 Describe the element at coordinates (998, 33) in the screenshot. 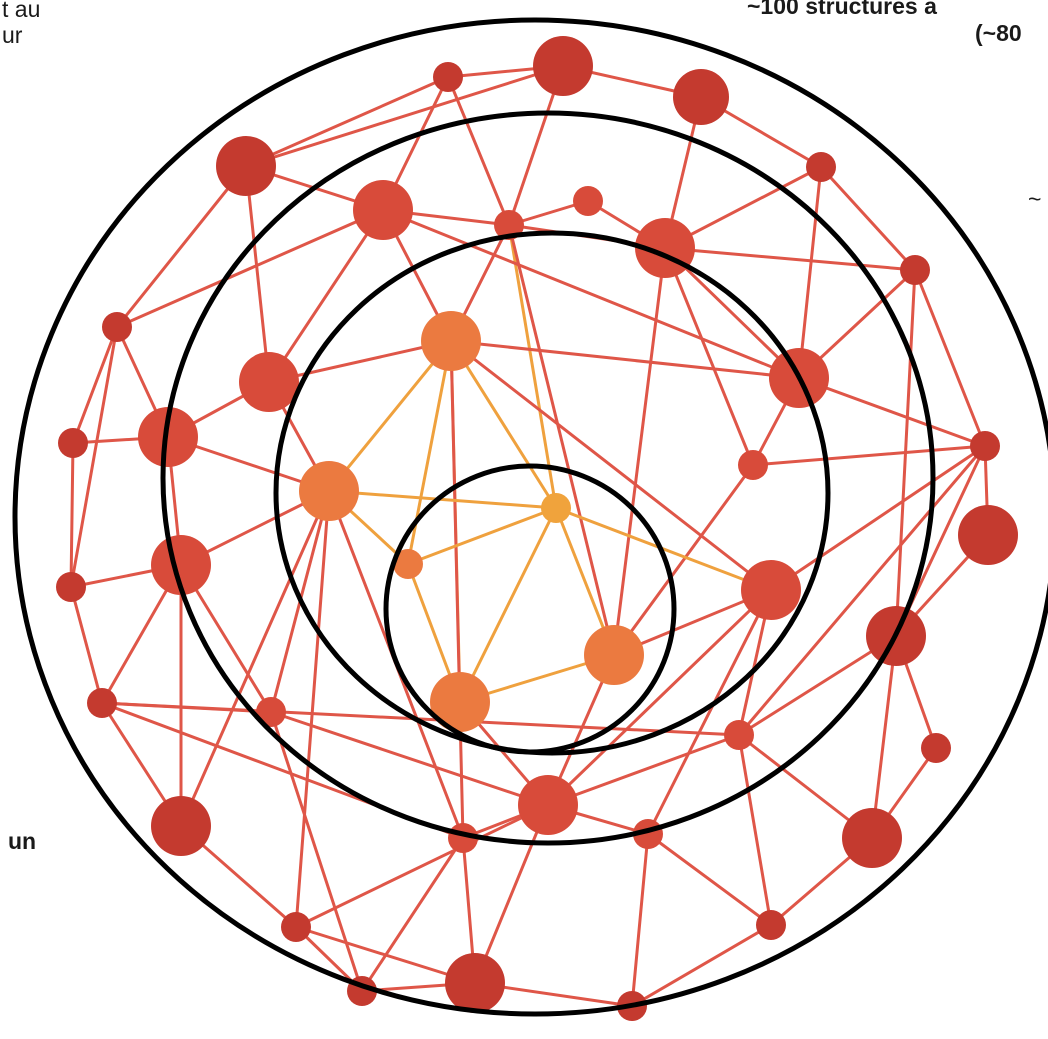

I see `top-right-caption-line-2: (~80` at that location.